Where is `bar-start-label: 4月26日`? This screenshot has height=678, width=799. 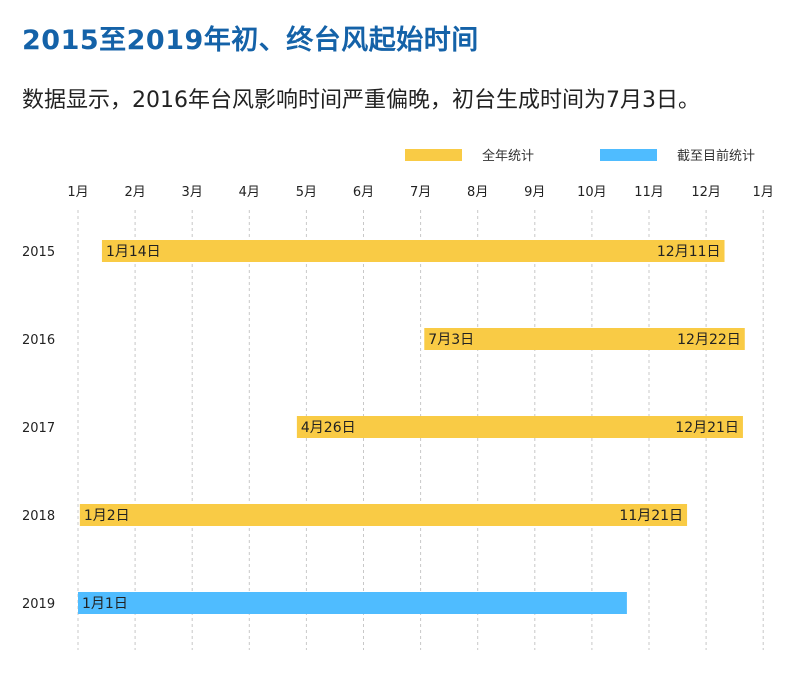 bar-start-label: 4月26日 is located at coordinates (328, 428).